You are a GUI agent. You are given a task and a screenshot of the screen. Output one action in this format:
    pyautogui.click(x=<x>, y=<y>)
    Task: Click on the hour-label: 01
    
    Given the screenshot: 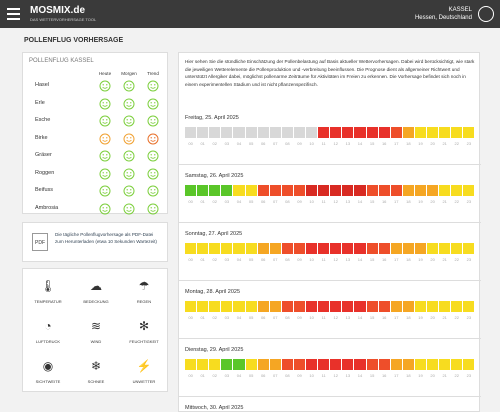 What is the action you would take?
    pyautogui.click(x=202, y=143)
    